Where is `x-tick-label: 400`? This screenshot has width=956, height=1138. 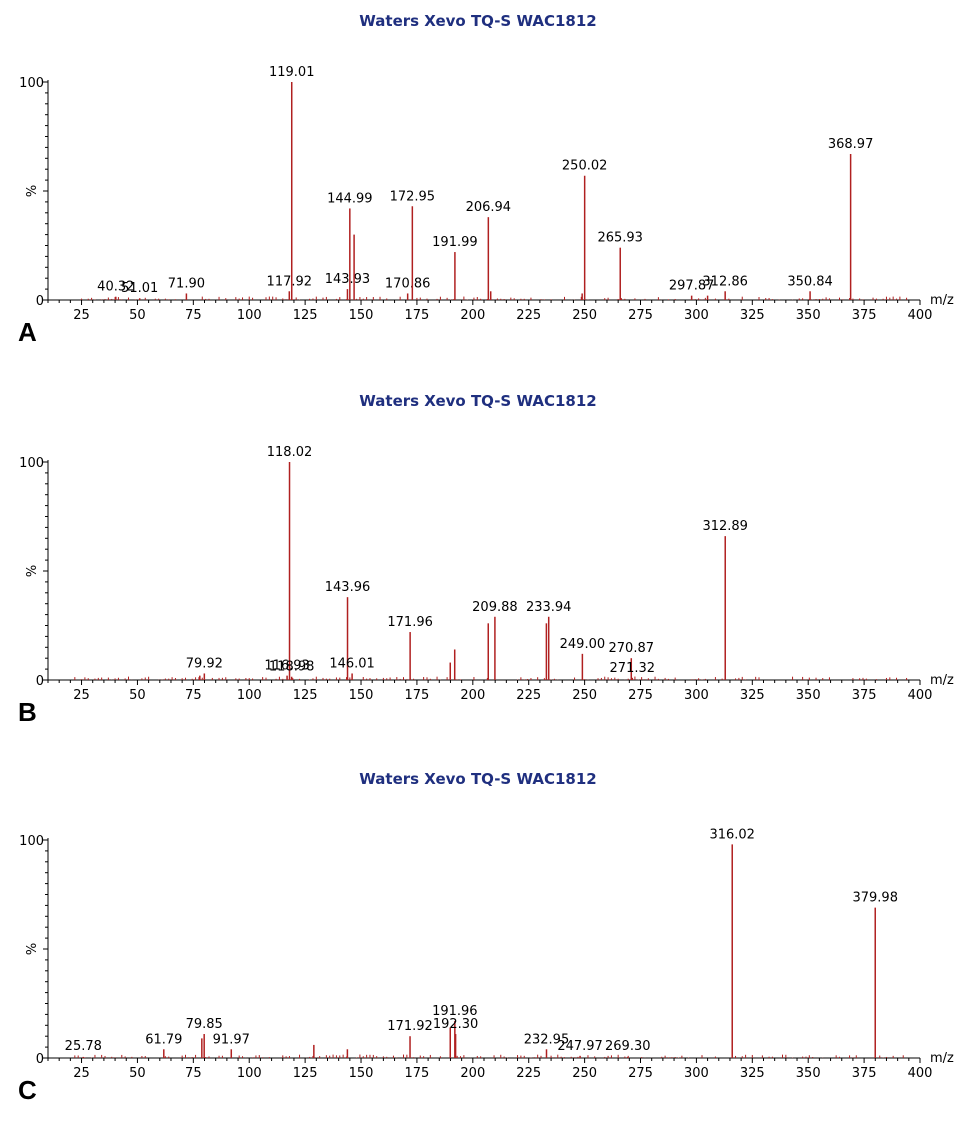
x-tick-label: 400 is located at coordinates (920, 1073).